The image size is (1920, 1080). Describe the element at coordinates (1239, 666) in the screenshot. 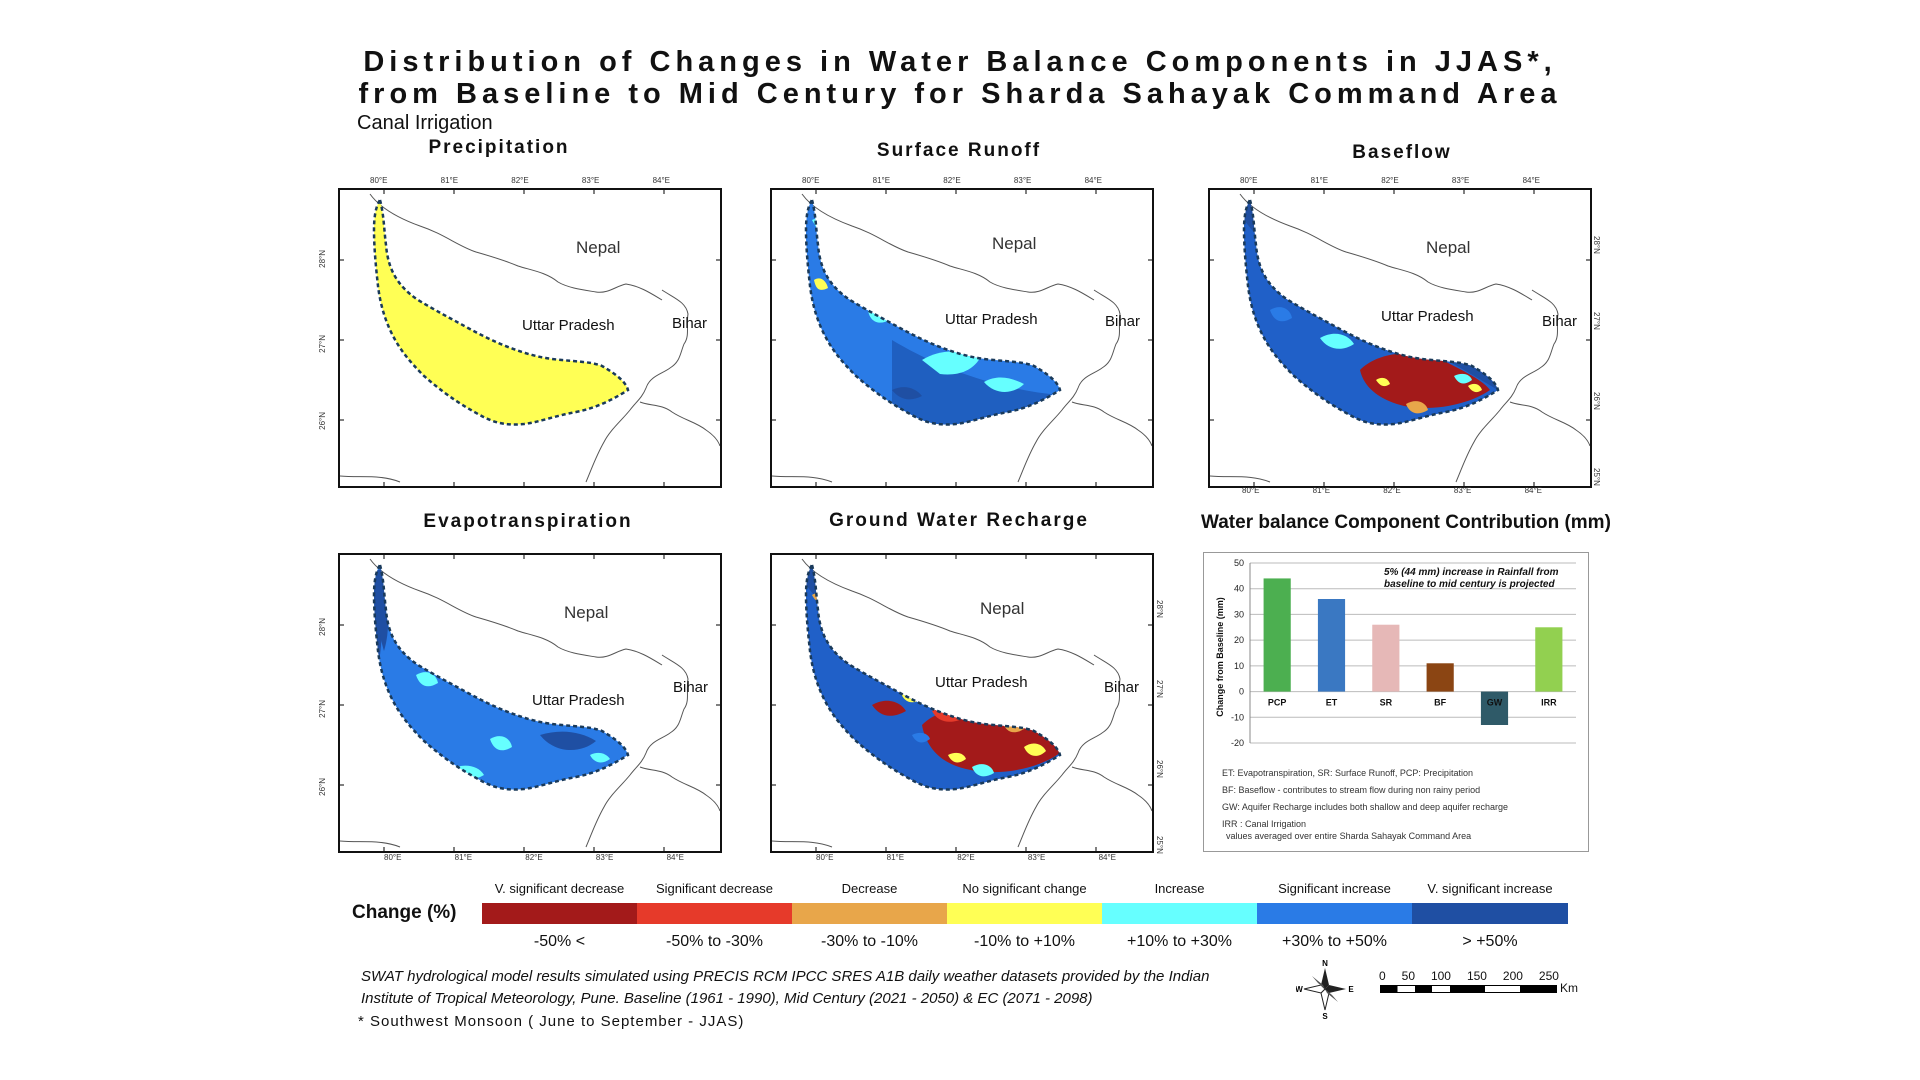

I see `chart-ytick-label: 10` at that location.